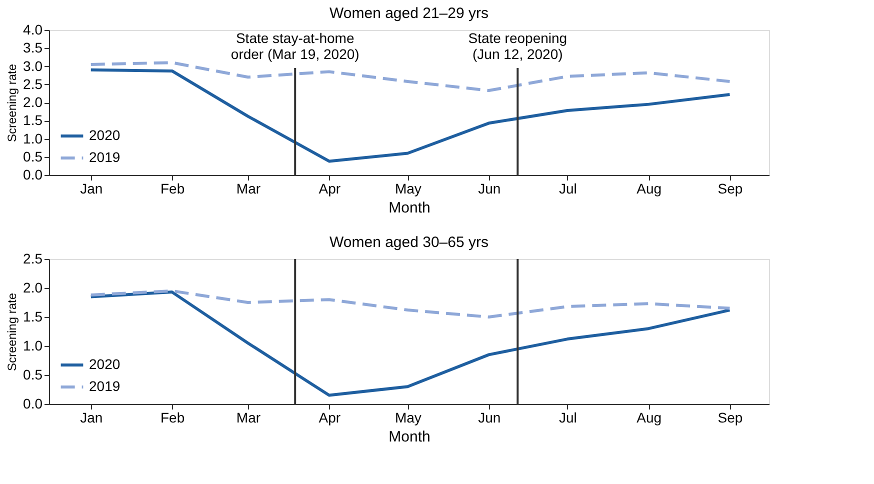 Image resolution: width=874 pixels, height=484 pixels. What do you see at coordinates (409, 13) in the screenshot?
I see `chart-title: Women aged 21–29 yrs` at bounding box center [409, 13].